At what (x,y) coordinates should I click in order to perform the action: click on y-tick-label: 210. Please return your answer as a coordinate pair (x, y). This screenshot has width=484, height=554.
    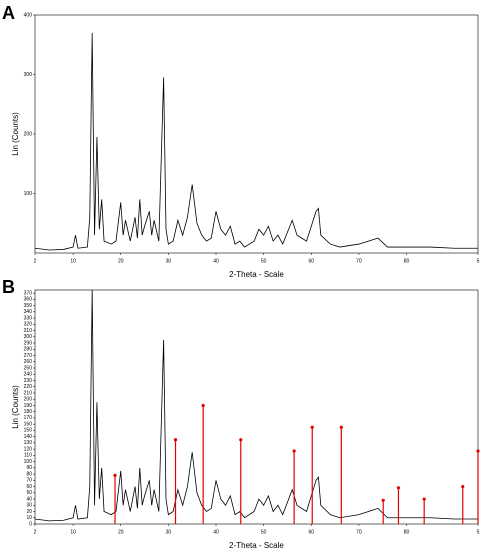
    Looking at the image, I should click on (28, 393).